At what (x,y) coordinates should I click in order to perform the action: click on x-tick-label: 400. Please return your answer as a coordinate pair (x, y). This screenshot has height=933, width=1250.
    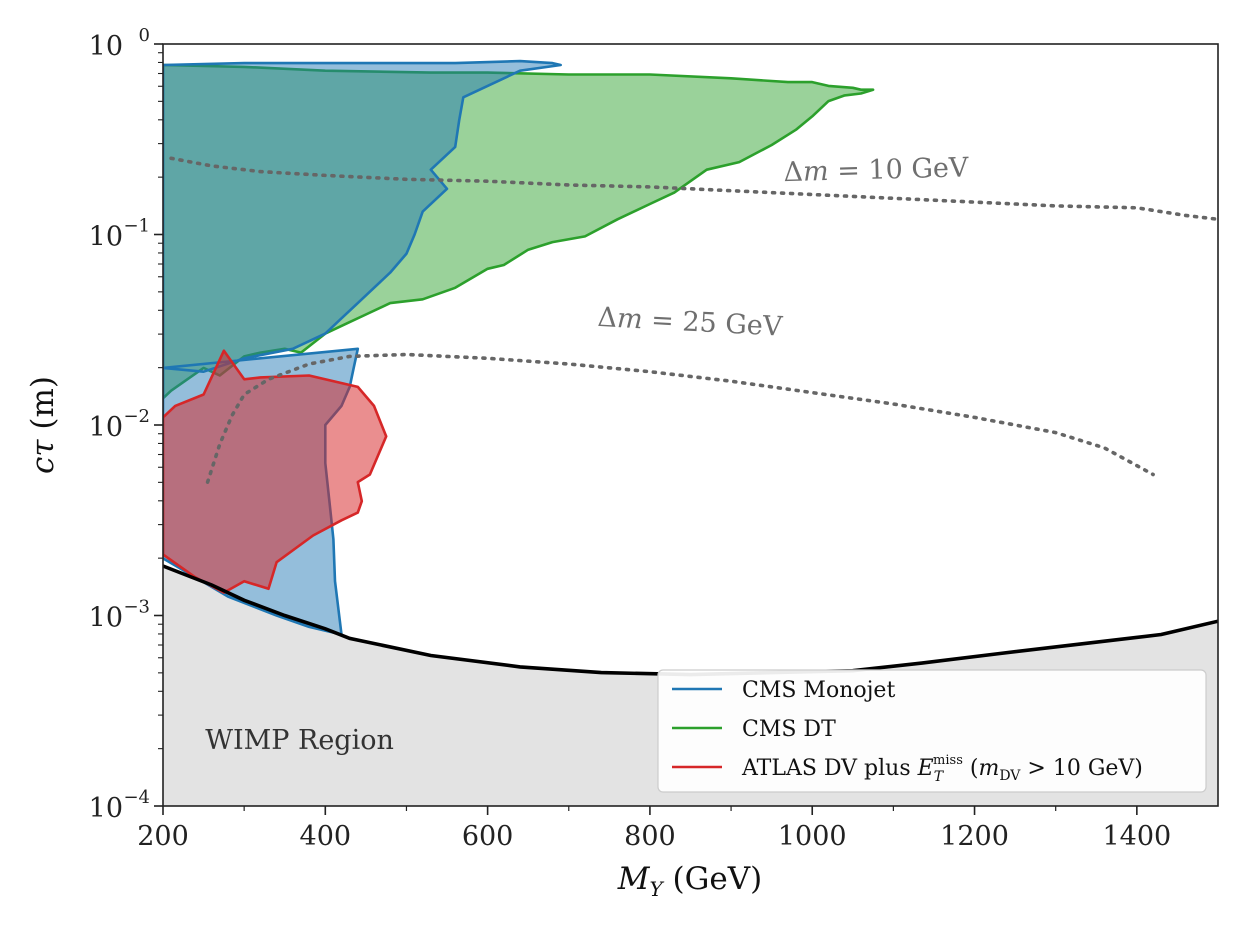
    Looking at the image, I should click on (326, 836).